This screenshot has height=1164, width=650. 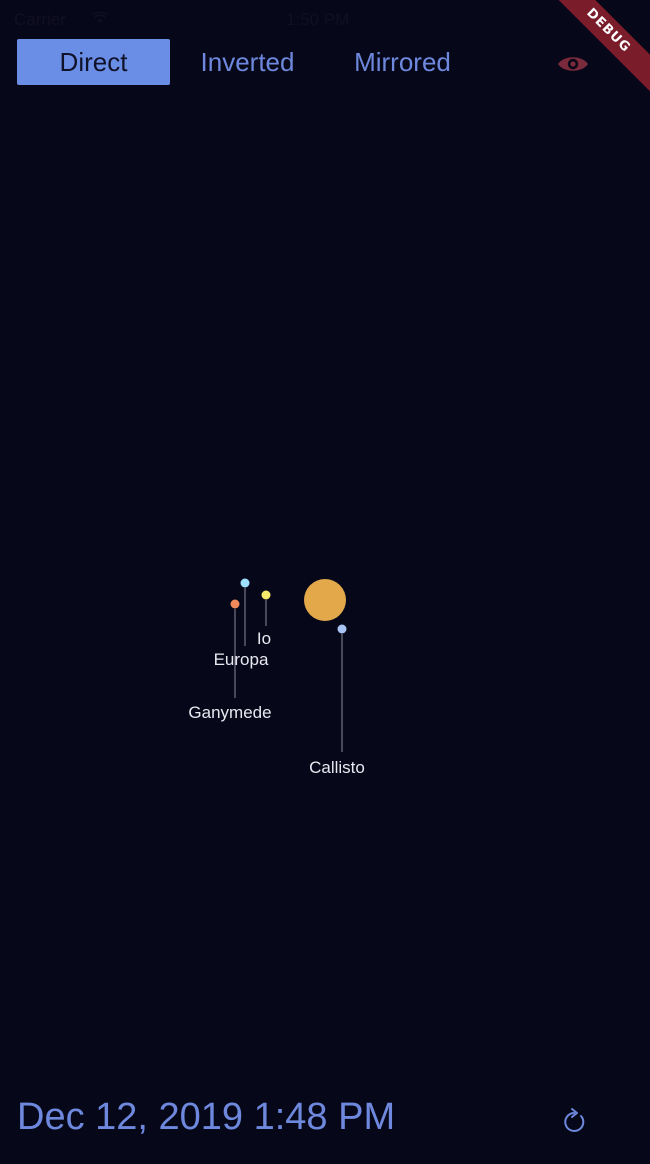 I want to click on ganymede-label: Ganymede, so click(x=229, y=712).